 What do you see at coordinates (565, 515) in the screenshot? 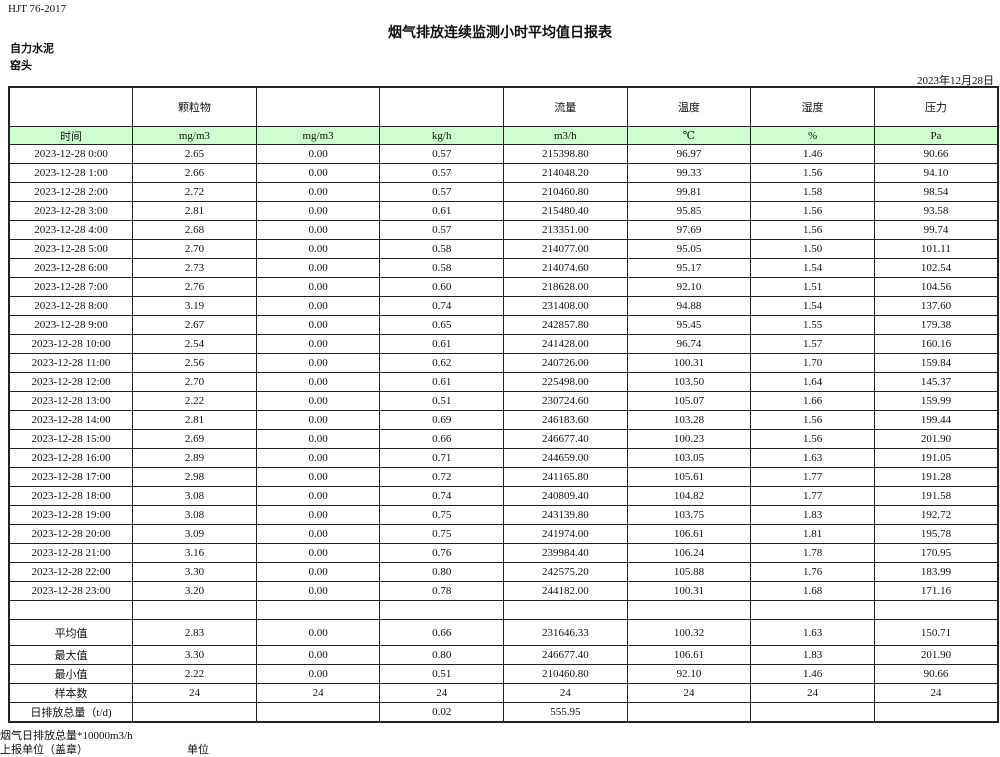
I see `table-row-cell: 243139.80` at bounding box center [565, 515].